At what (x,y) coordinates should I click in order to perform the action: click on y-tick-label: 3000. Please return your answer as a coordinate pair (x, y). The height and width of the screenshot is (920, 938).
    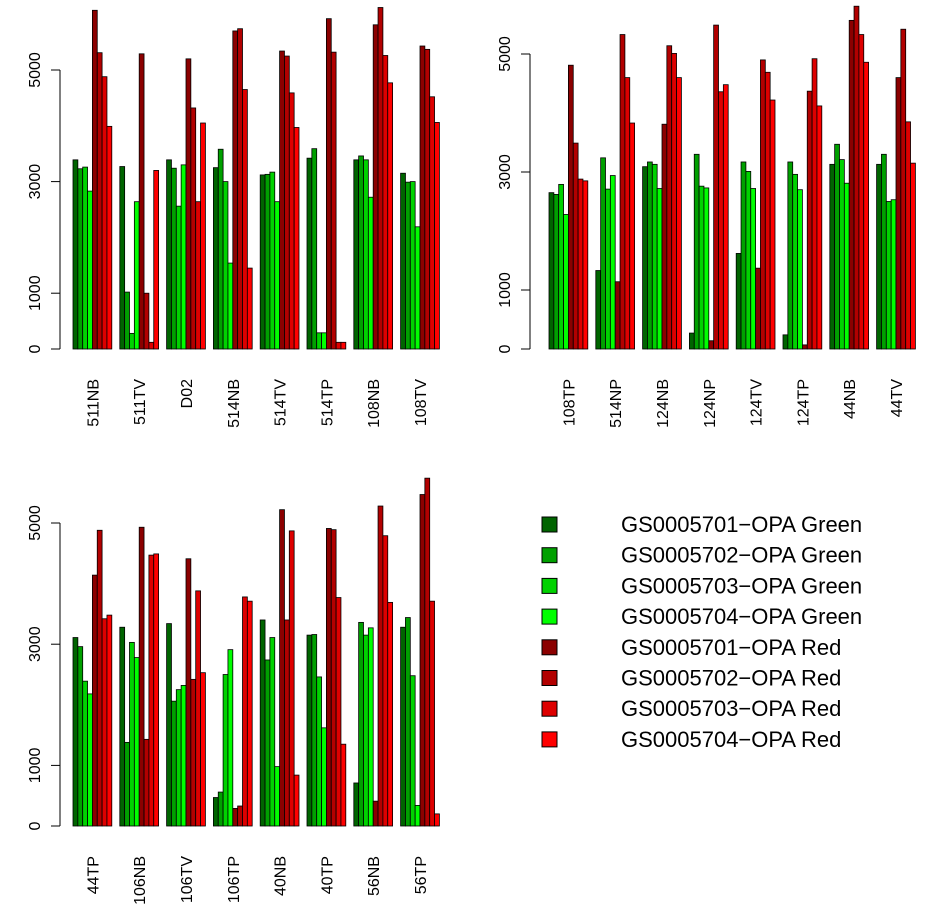
    Looking at the image, I should click on (35, 182).